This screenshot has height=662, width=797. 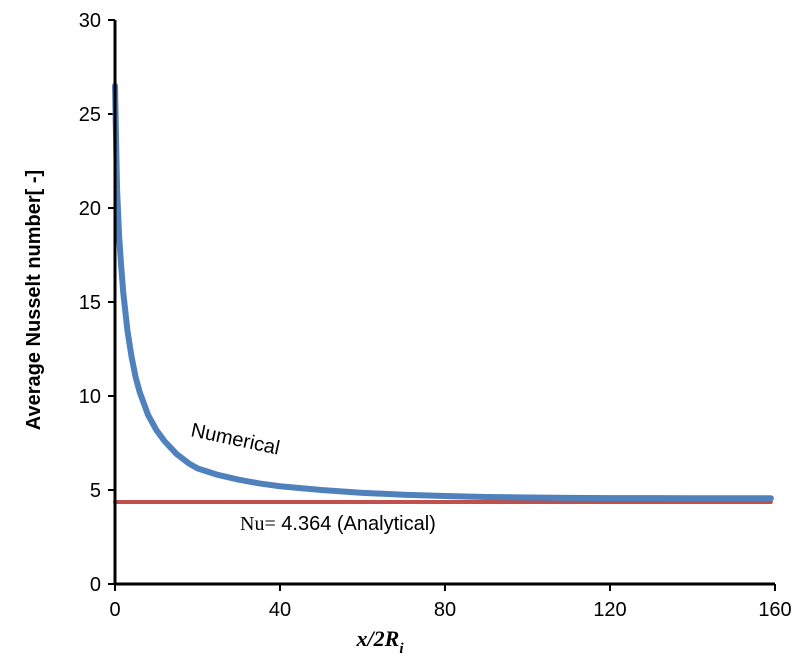 What do you see at coordinates (445, 610) in the screenshot?
I see `x-tick-label-2: 80` at bounding box center [445, 610].